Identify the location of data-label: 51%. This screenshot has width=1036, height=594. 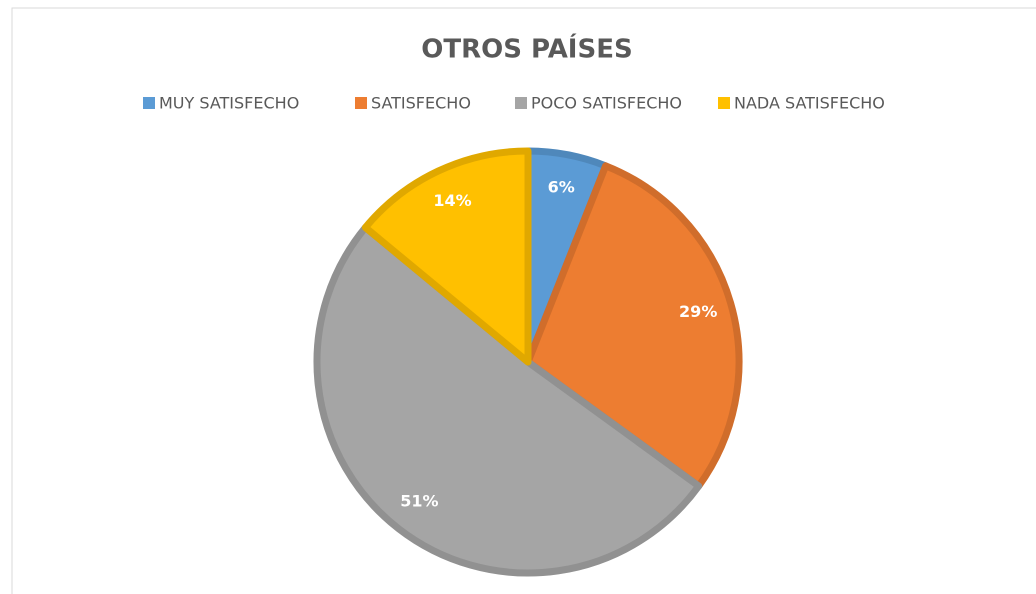
(419, 501).